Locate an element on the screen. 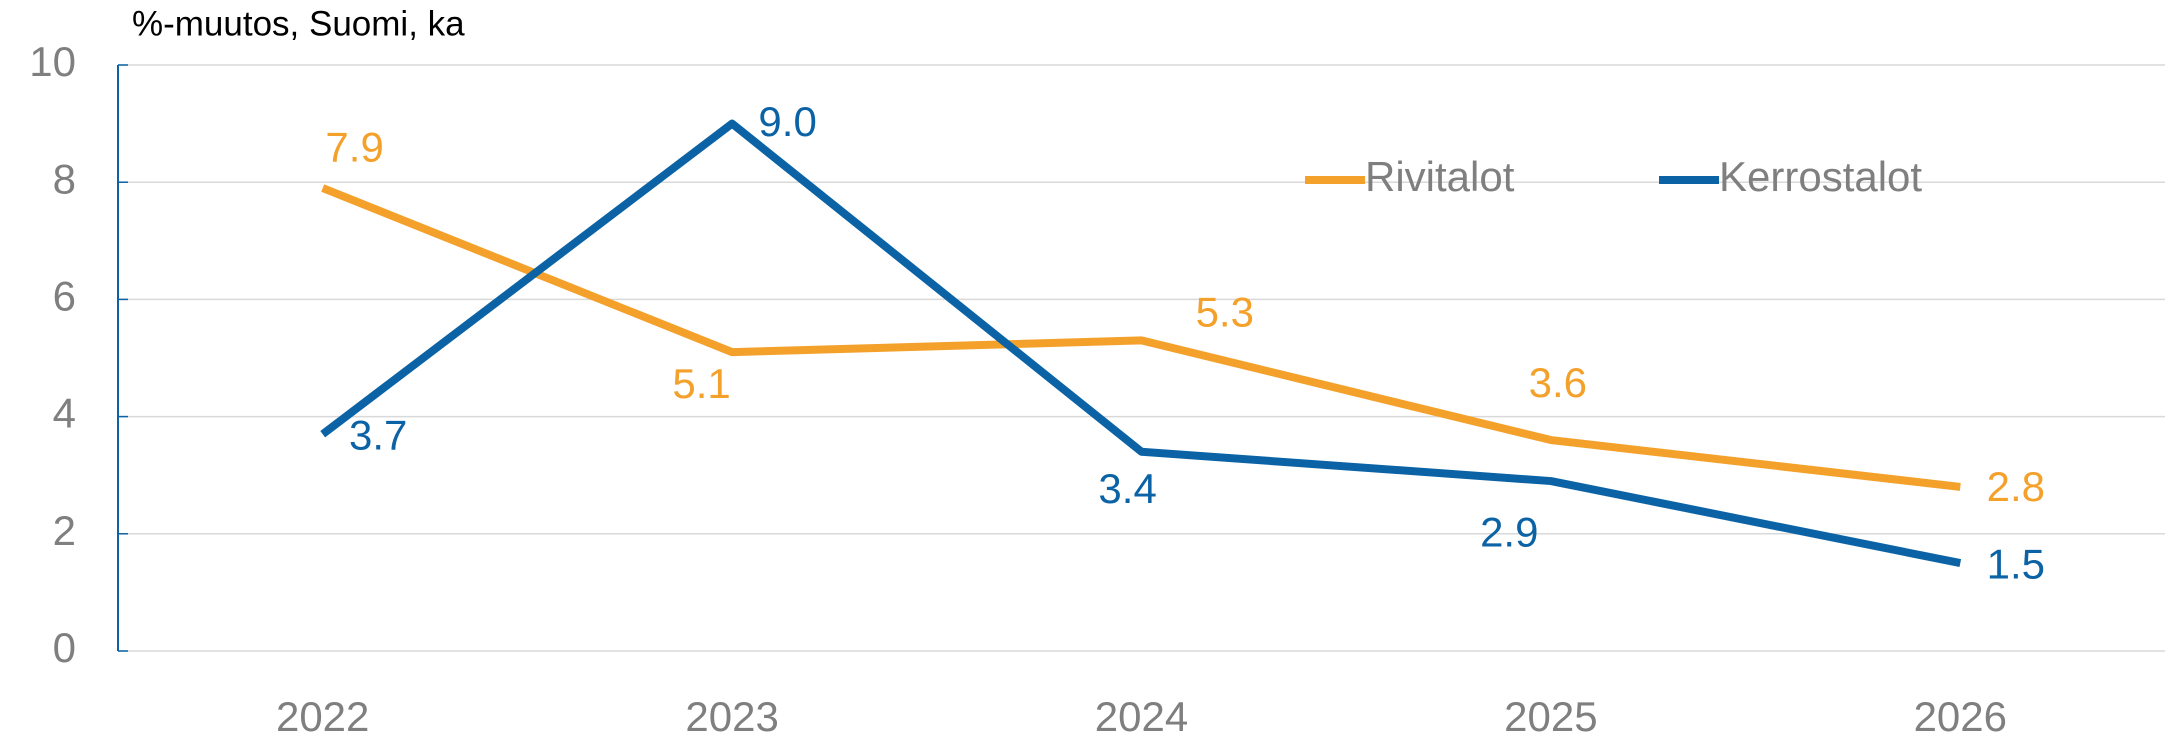 This screenshot has height=743, width=2176. data-label: 1.5 is located at coordinates (2016, 563).